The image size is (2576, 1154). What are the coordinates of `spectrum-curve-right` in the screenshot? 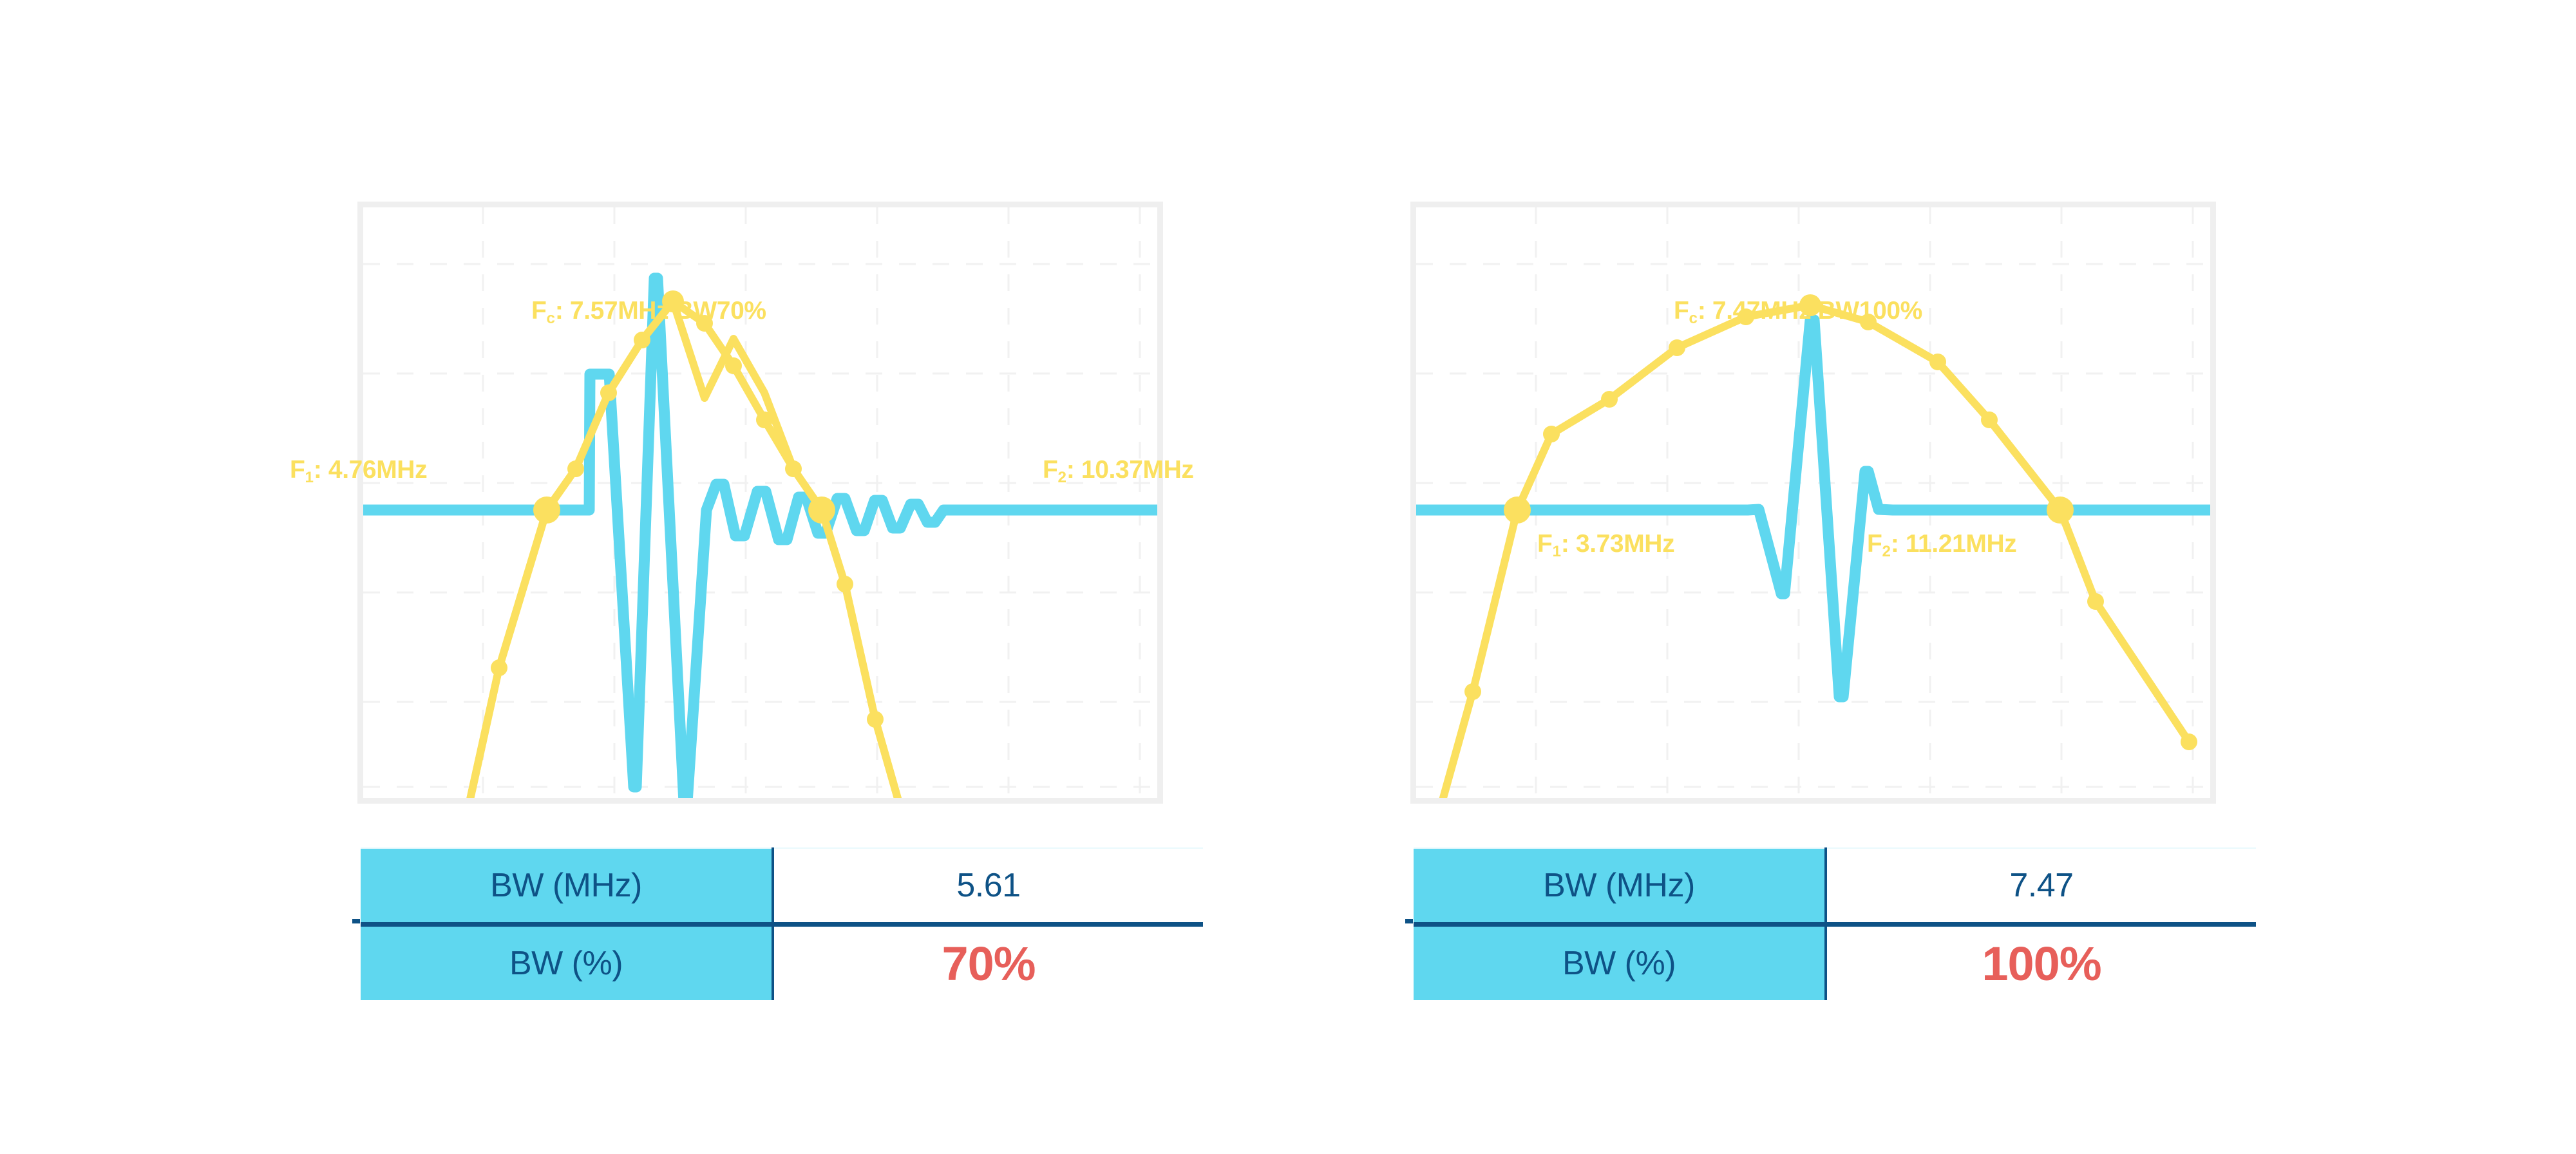 It's located at (1816, 549).